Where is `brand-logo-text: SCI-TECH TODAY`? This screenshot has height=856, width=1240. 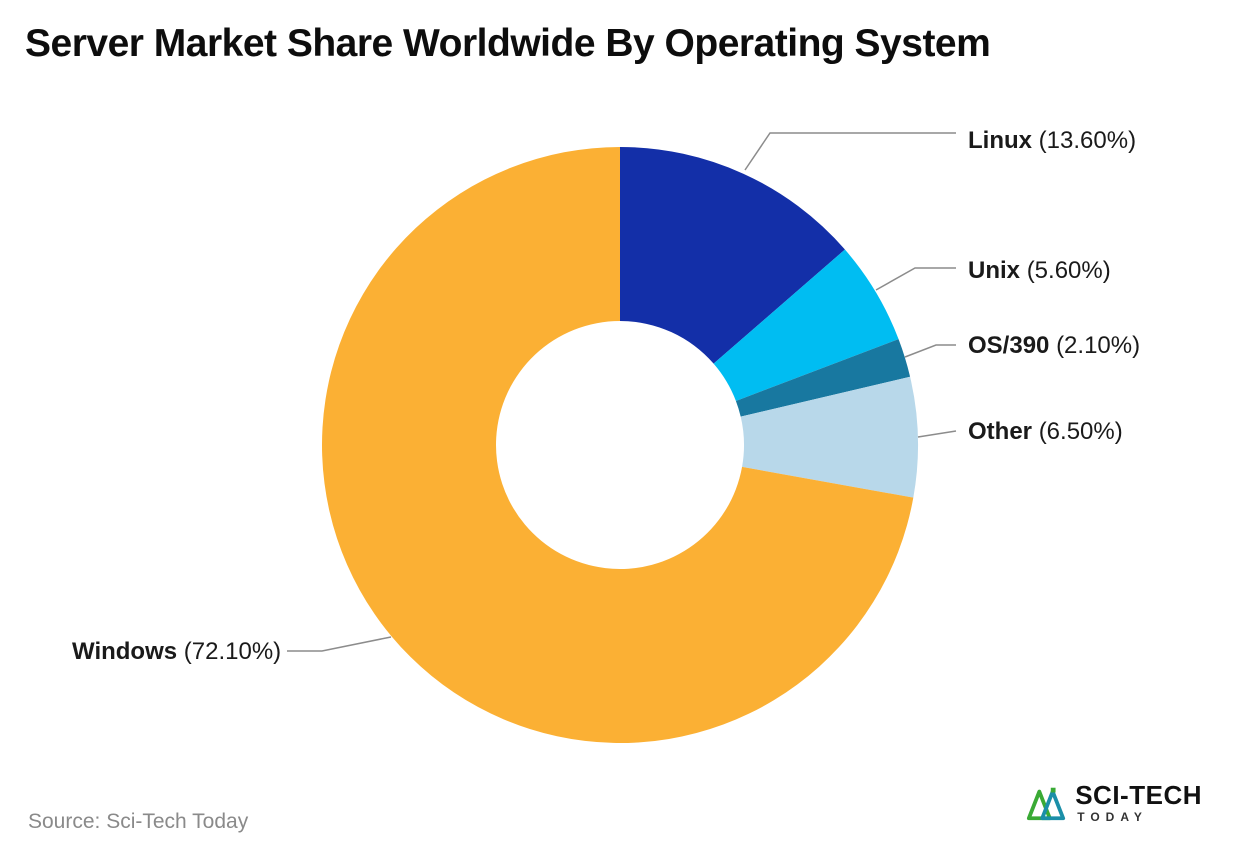 brand-logo-text: SCI-TECH TODAY is located at coordinates (1138, 802).